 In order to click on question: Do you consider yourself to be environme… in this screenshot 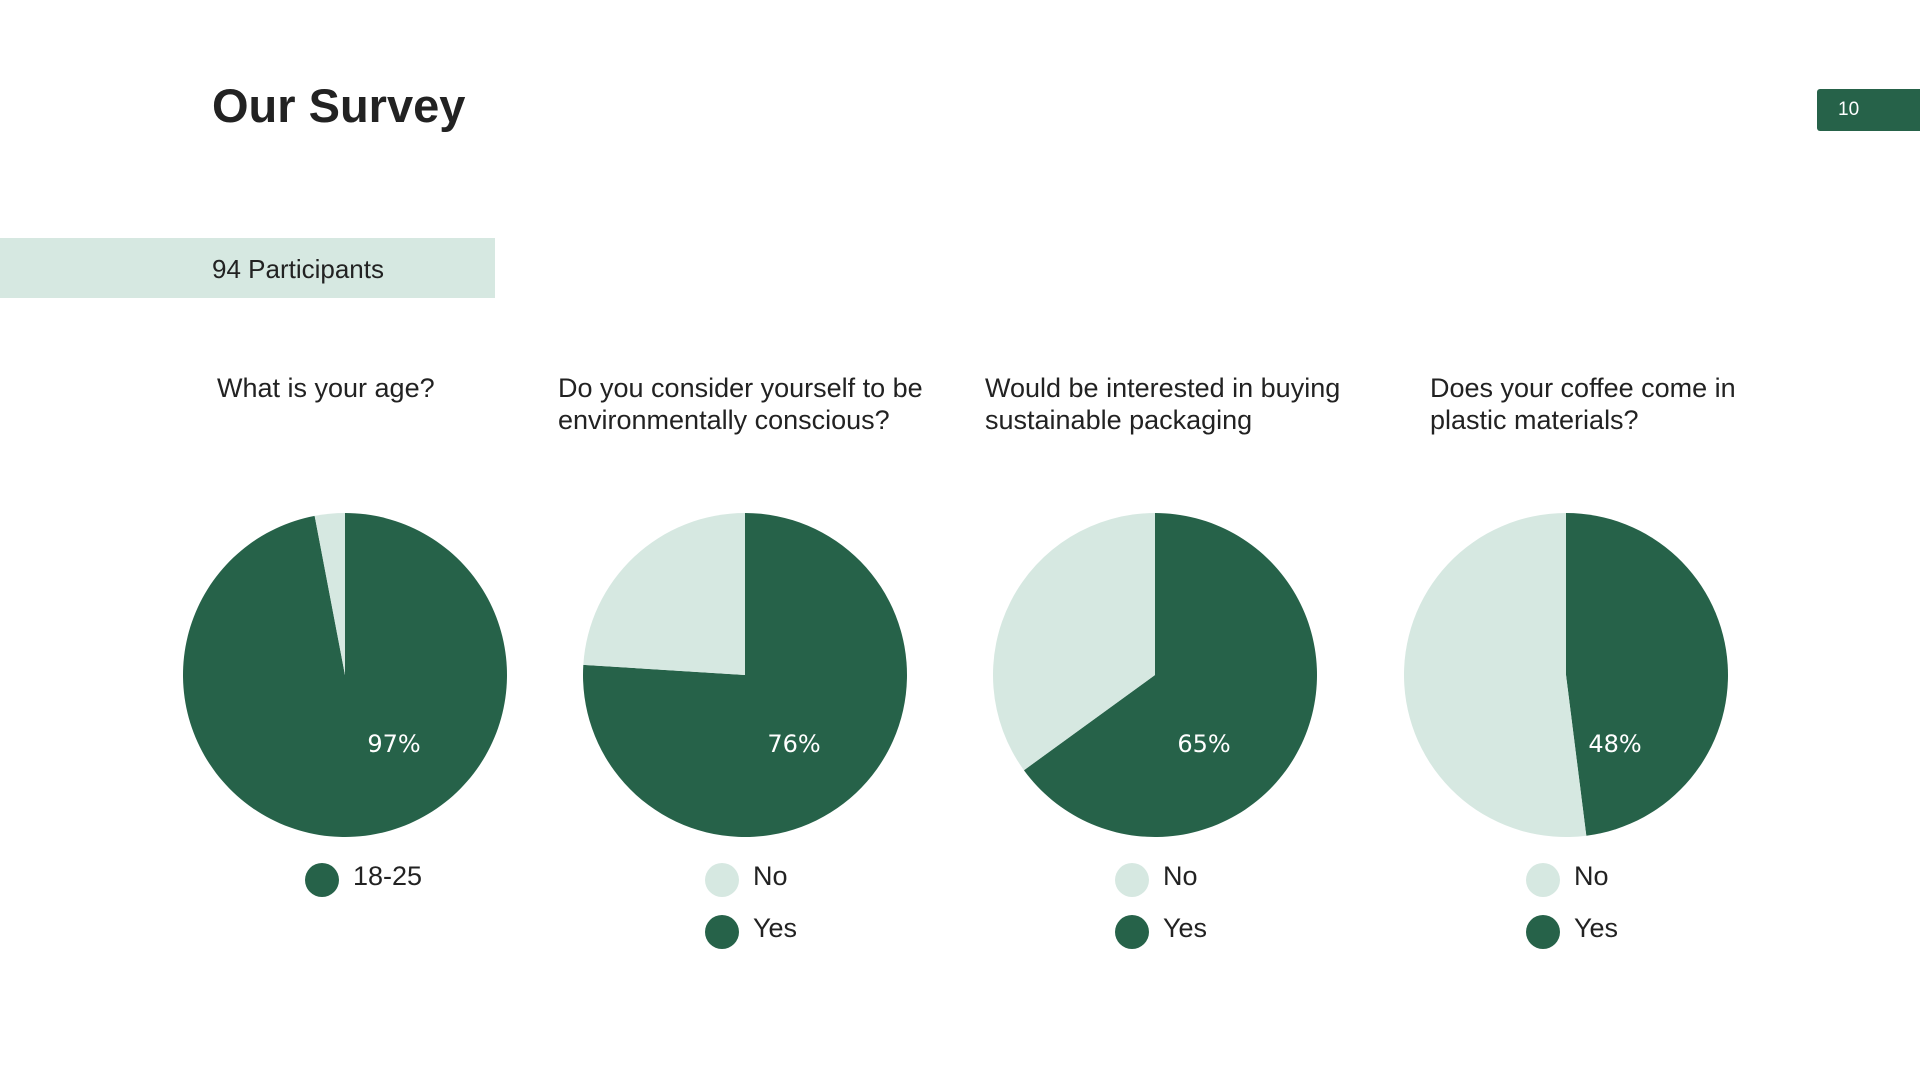, I will do `click(740, 404)`.